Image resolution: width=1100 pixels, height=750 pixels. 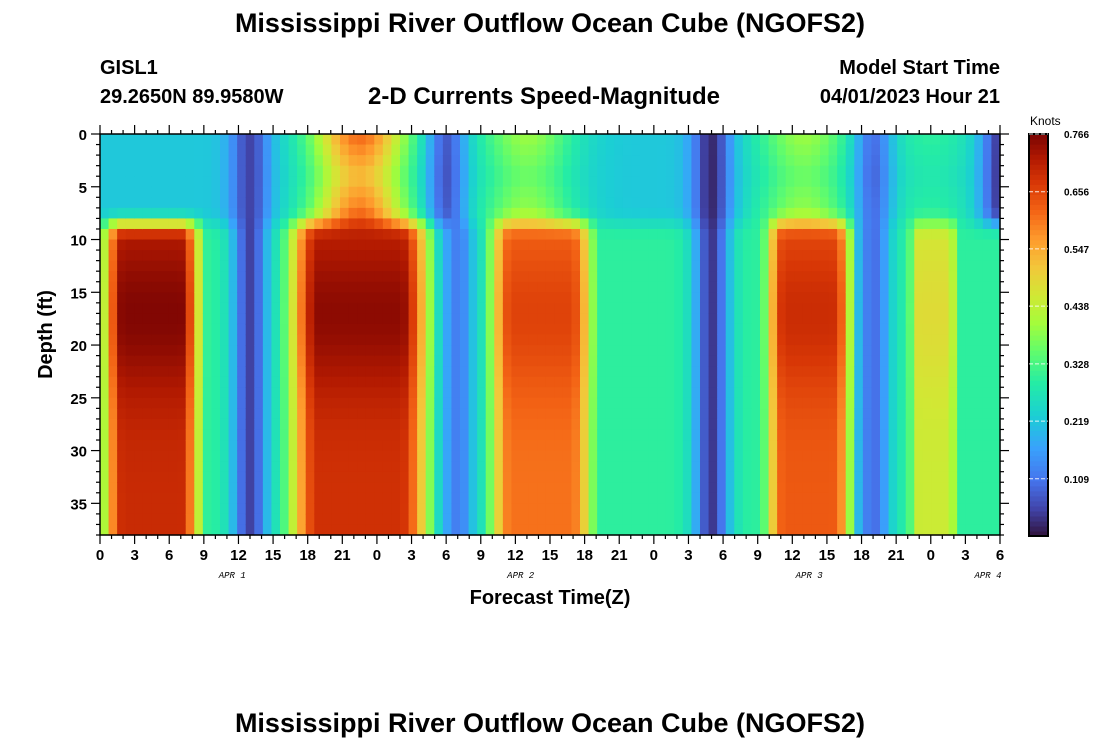 I want to click on colorbar-tick-label: 0.766, so click(x=1076, y=135).